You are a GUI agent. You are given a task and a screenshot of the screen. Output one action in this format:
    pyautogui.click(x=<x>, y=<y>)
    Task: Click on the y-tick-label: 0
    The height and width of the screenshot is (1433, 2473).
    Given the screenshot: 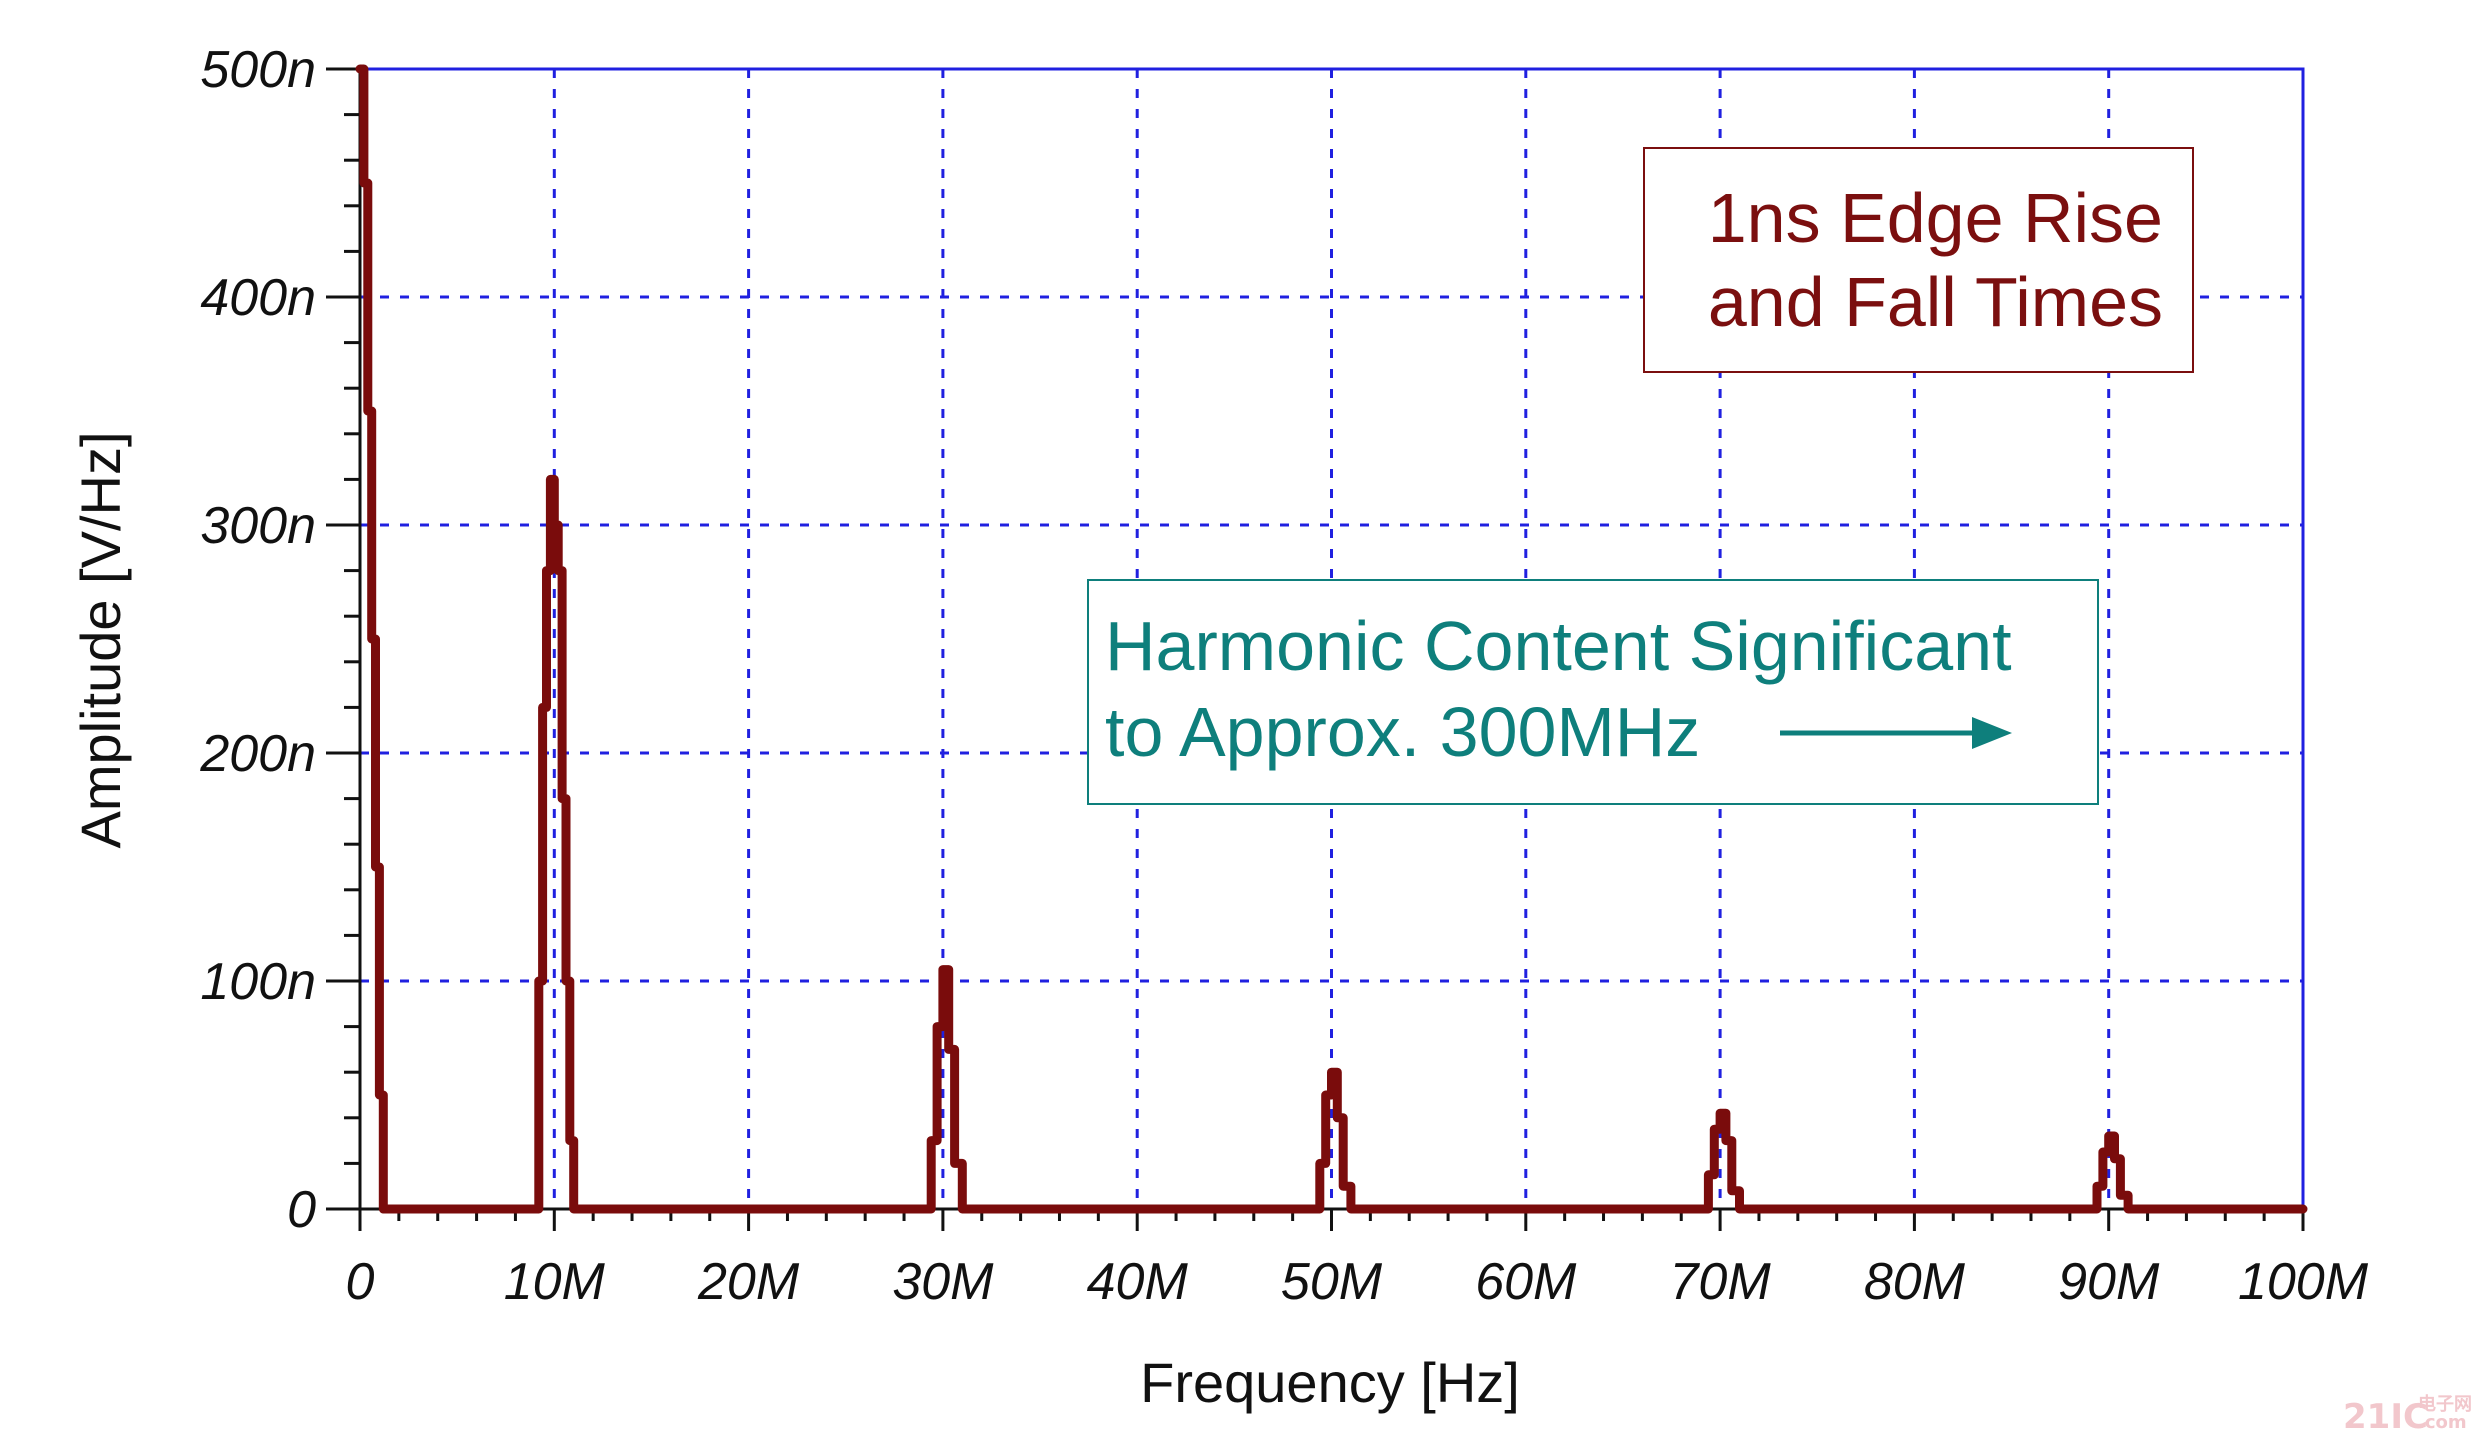 What is the action you would take?
    pyautogui.click(x=301, y=1210)
    